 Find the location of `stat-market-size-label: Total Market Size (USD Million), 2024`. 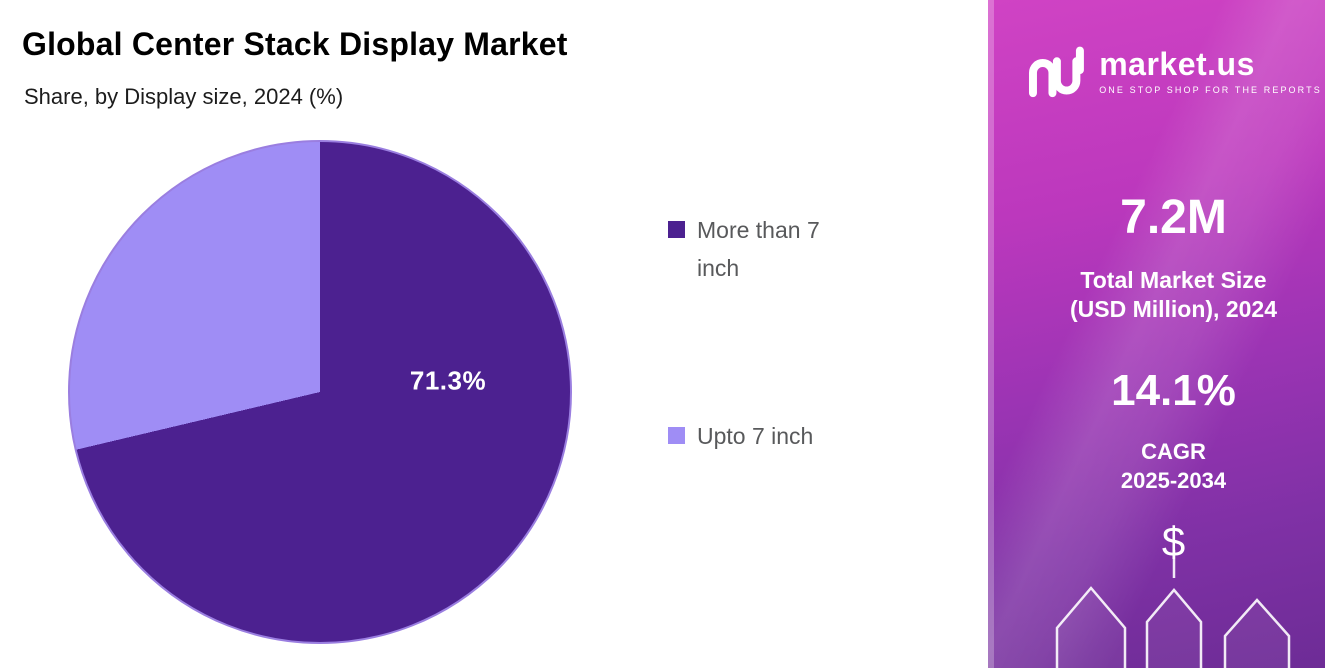

stat-market-size-label: Total Market Size (USD Million), 2024 is located at coordinates (1173, 295).